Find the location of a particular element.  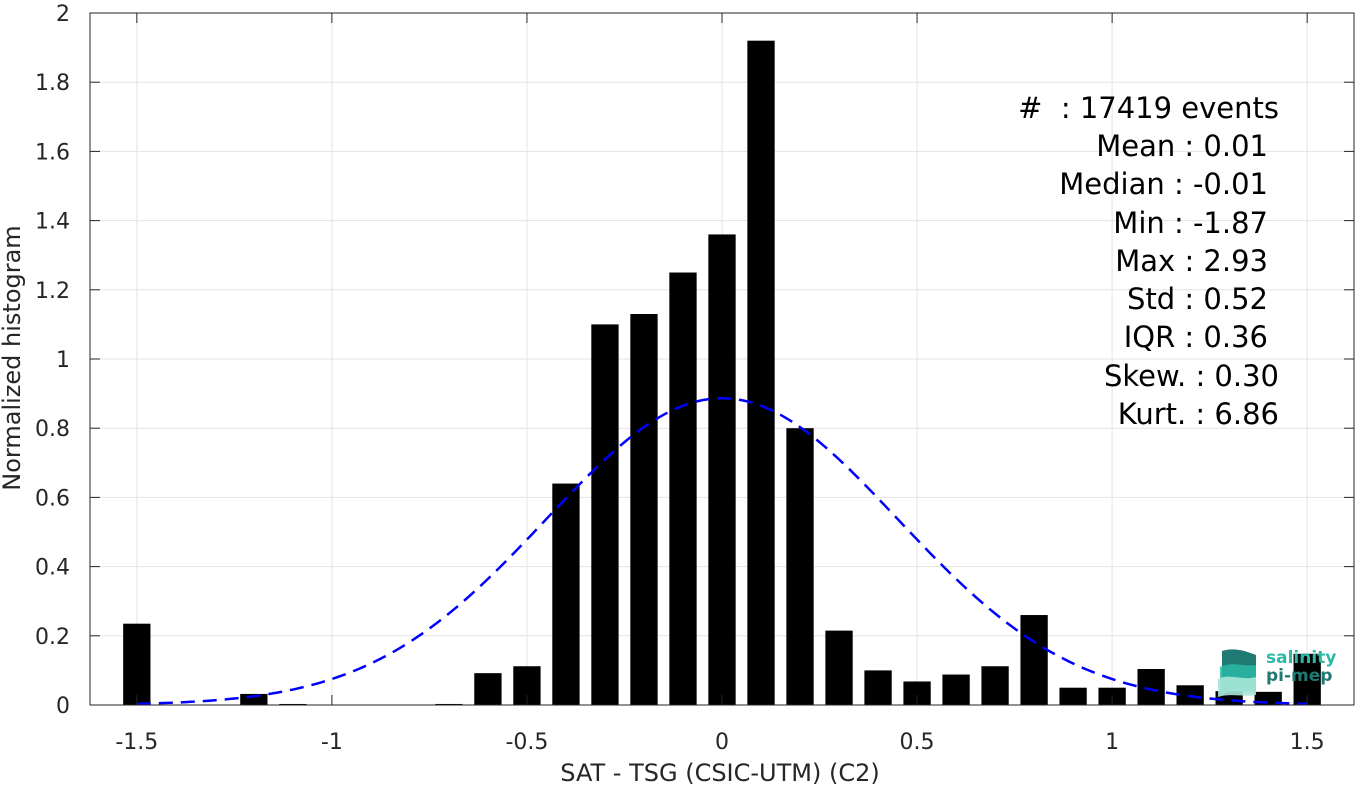

y-axis-label: Normalized histogram is located at coordinates (13, 357).